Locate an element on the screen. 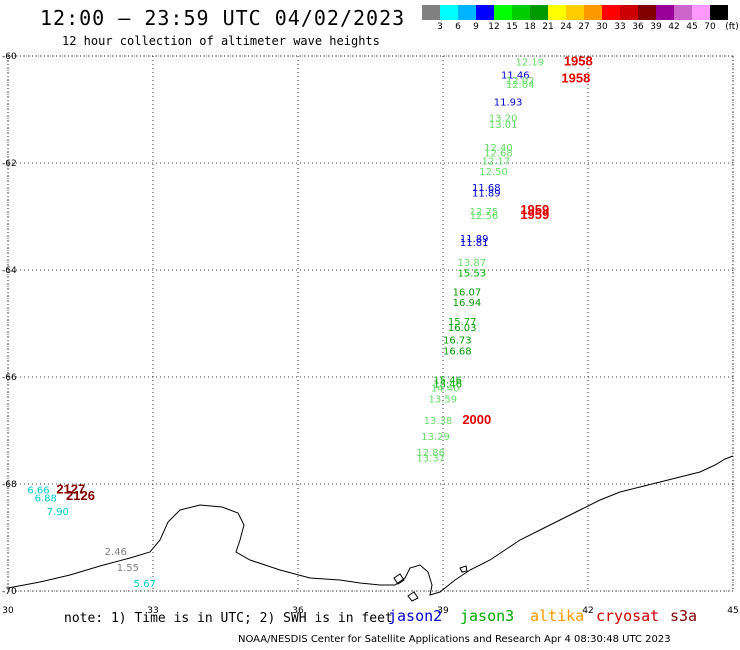 The width and height of the screenshot is (740, 650). wave-height-label: 6.88 is located at coordinates (46, 498).